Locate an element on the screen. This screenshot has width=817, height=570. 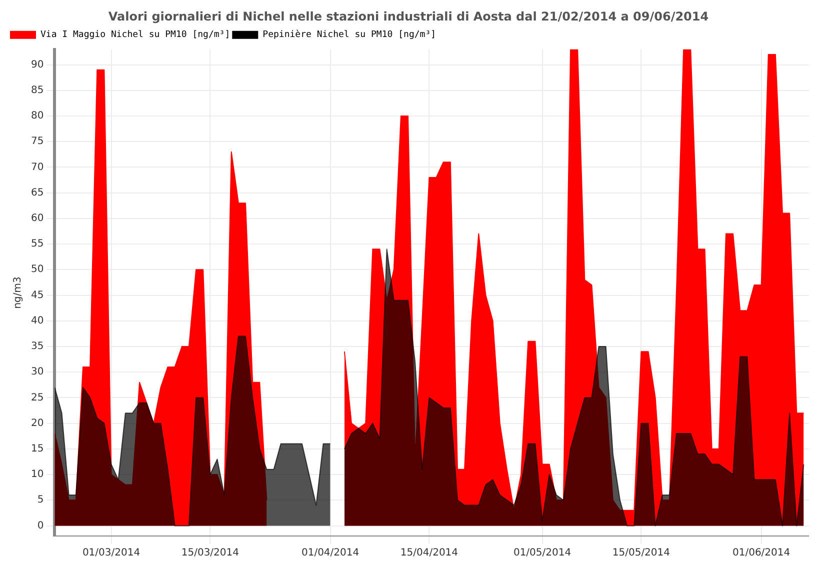
y-axis-title: ng/m3 is located at coordinates (18, 292).